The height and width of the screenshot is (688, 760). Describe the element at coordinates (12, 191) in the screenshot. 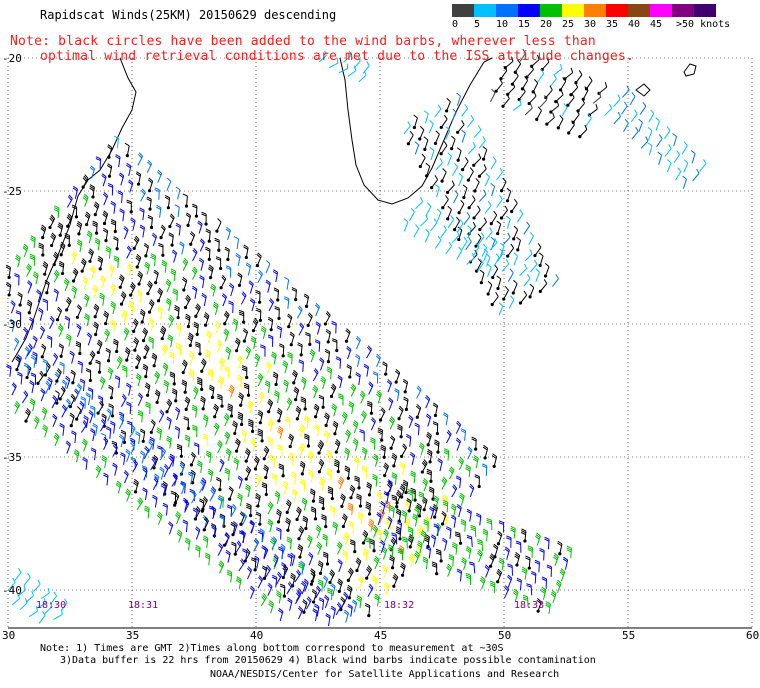

I see `lat-tick-label: -25` at that location.